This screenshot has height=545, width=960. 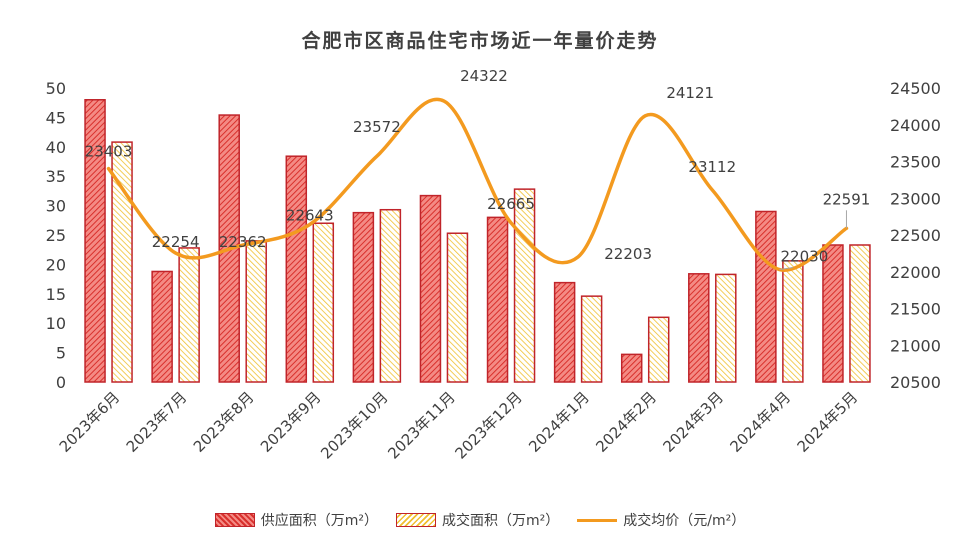 I want to click on legend-swatch-supply, so click(x=234, y=520).